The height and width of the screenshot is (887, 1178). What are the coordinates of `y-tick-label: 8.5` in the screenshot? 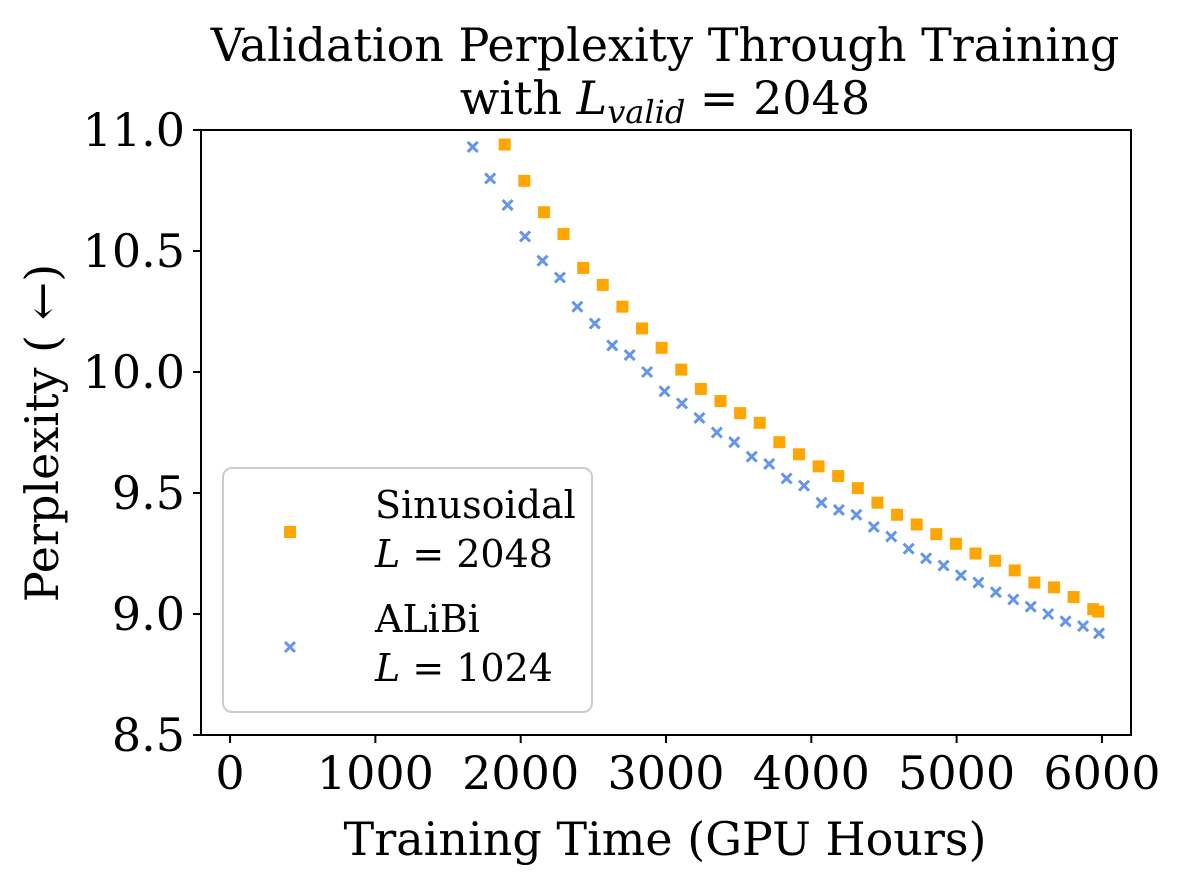 It's located at (148, 735).